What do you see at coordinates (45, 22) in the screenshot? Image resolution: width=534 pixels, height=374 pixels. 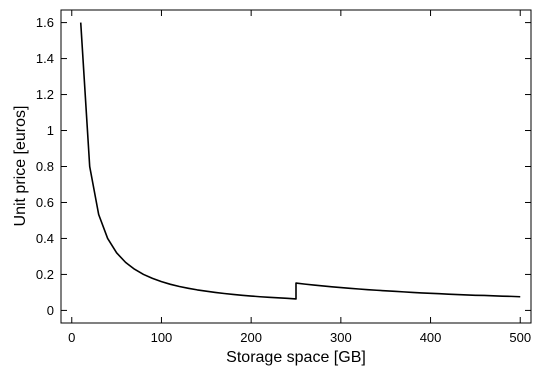 I see `y-tick-label: 1.6` at bounding box center [45, 22].